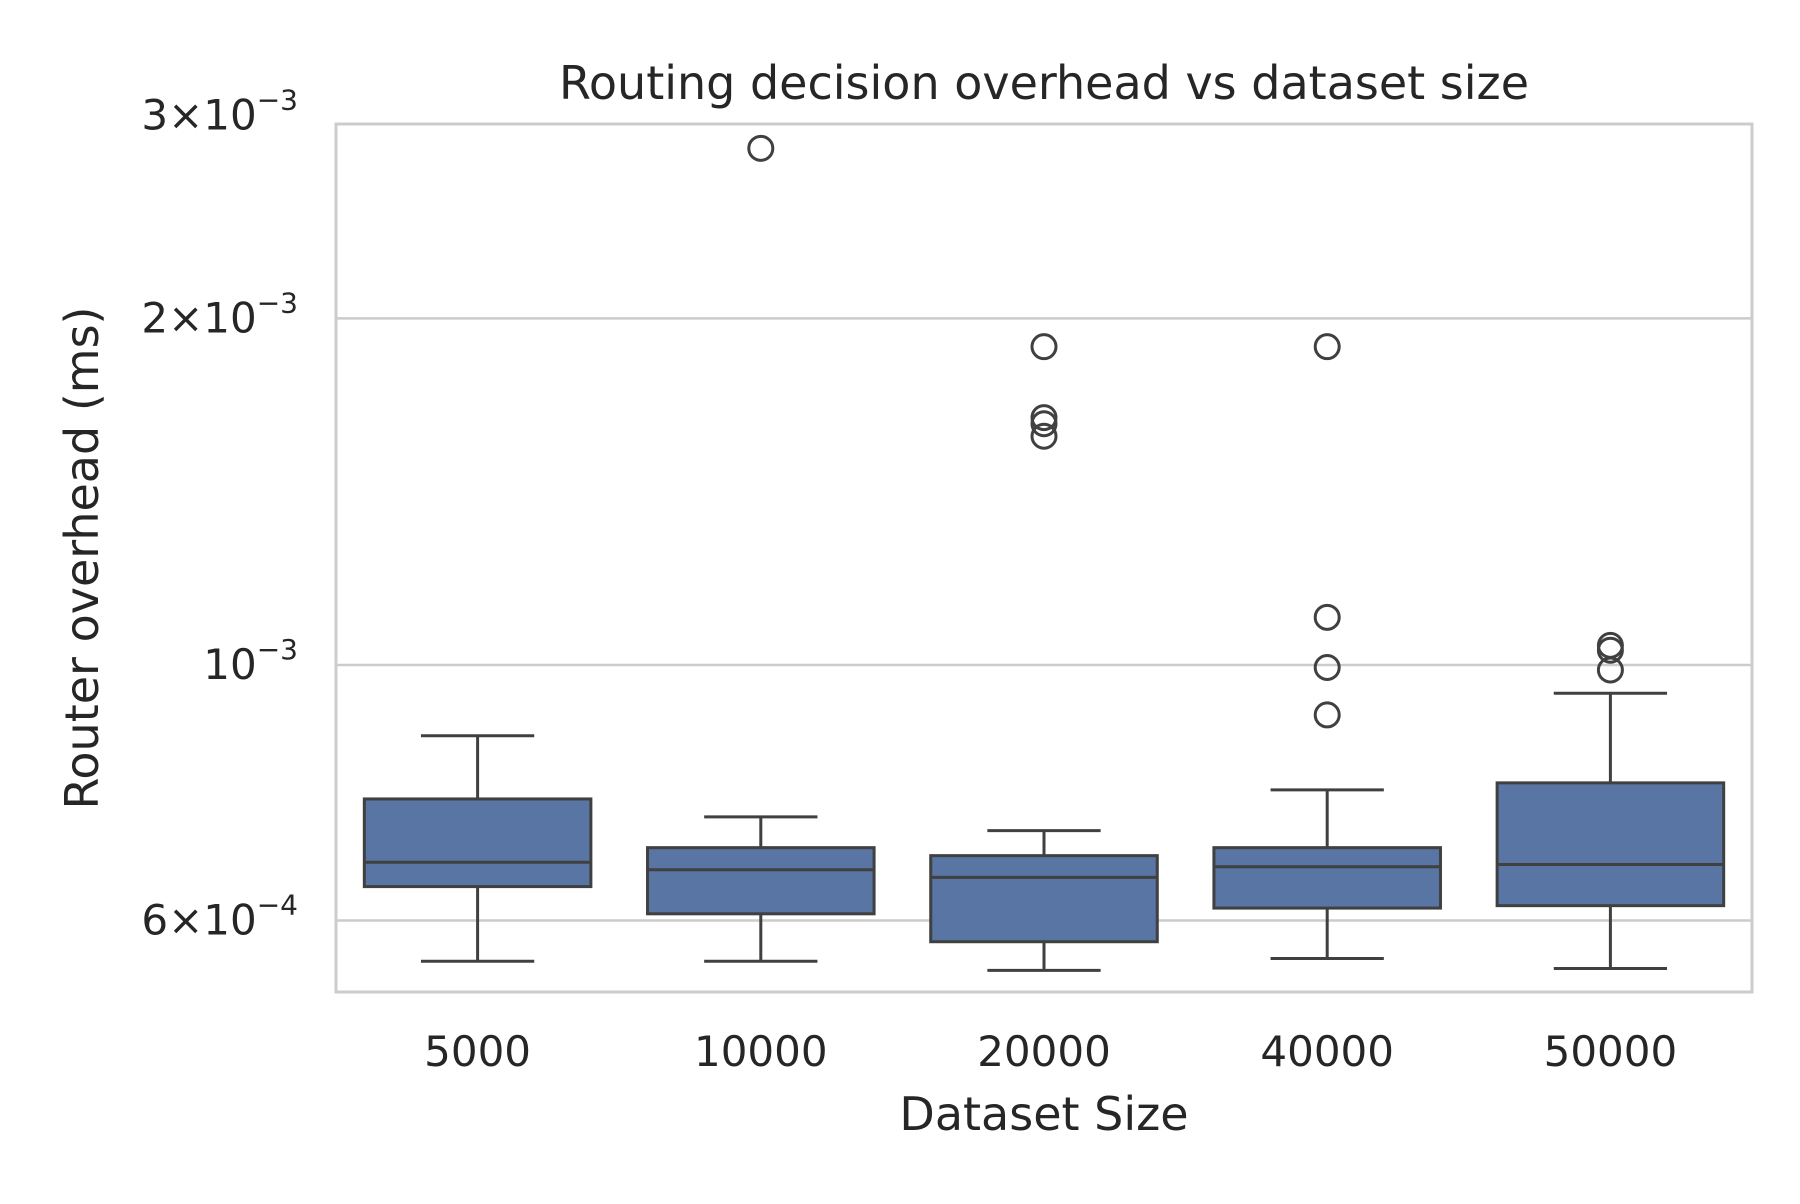 Image resolution: width=1800 pixels, height=1204 pixels. I want to click on x-tick-label: 50000, so click(1611, 1051).